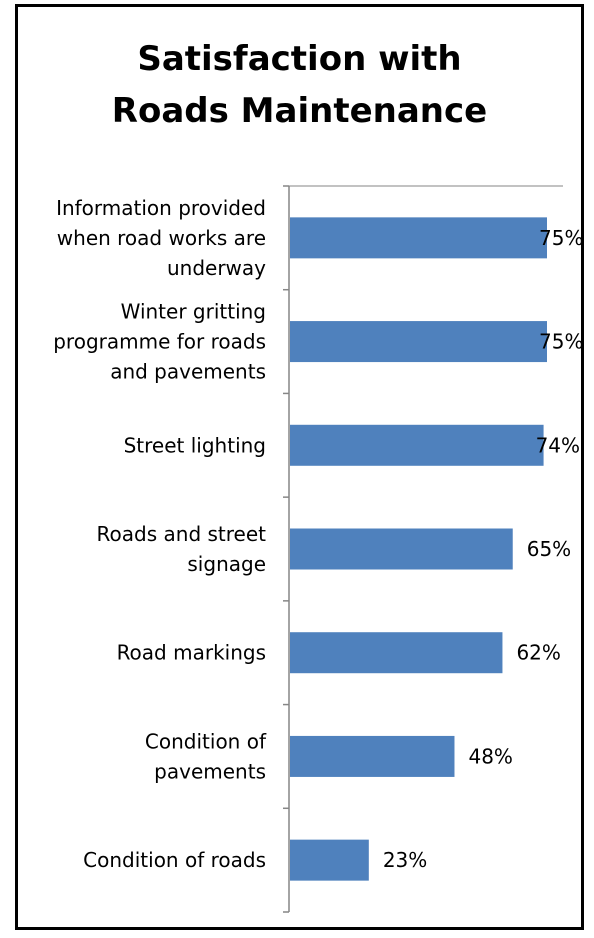 The image size is (594, 938). I want to click on category-label: Condition of pavements, so click(206, 756).